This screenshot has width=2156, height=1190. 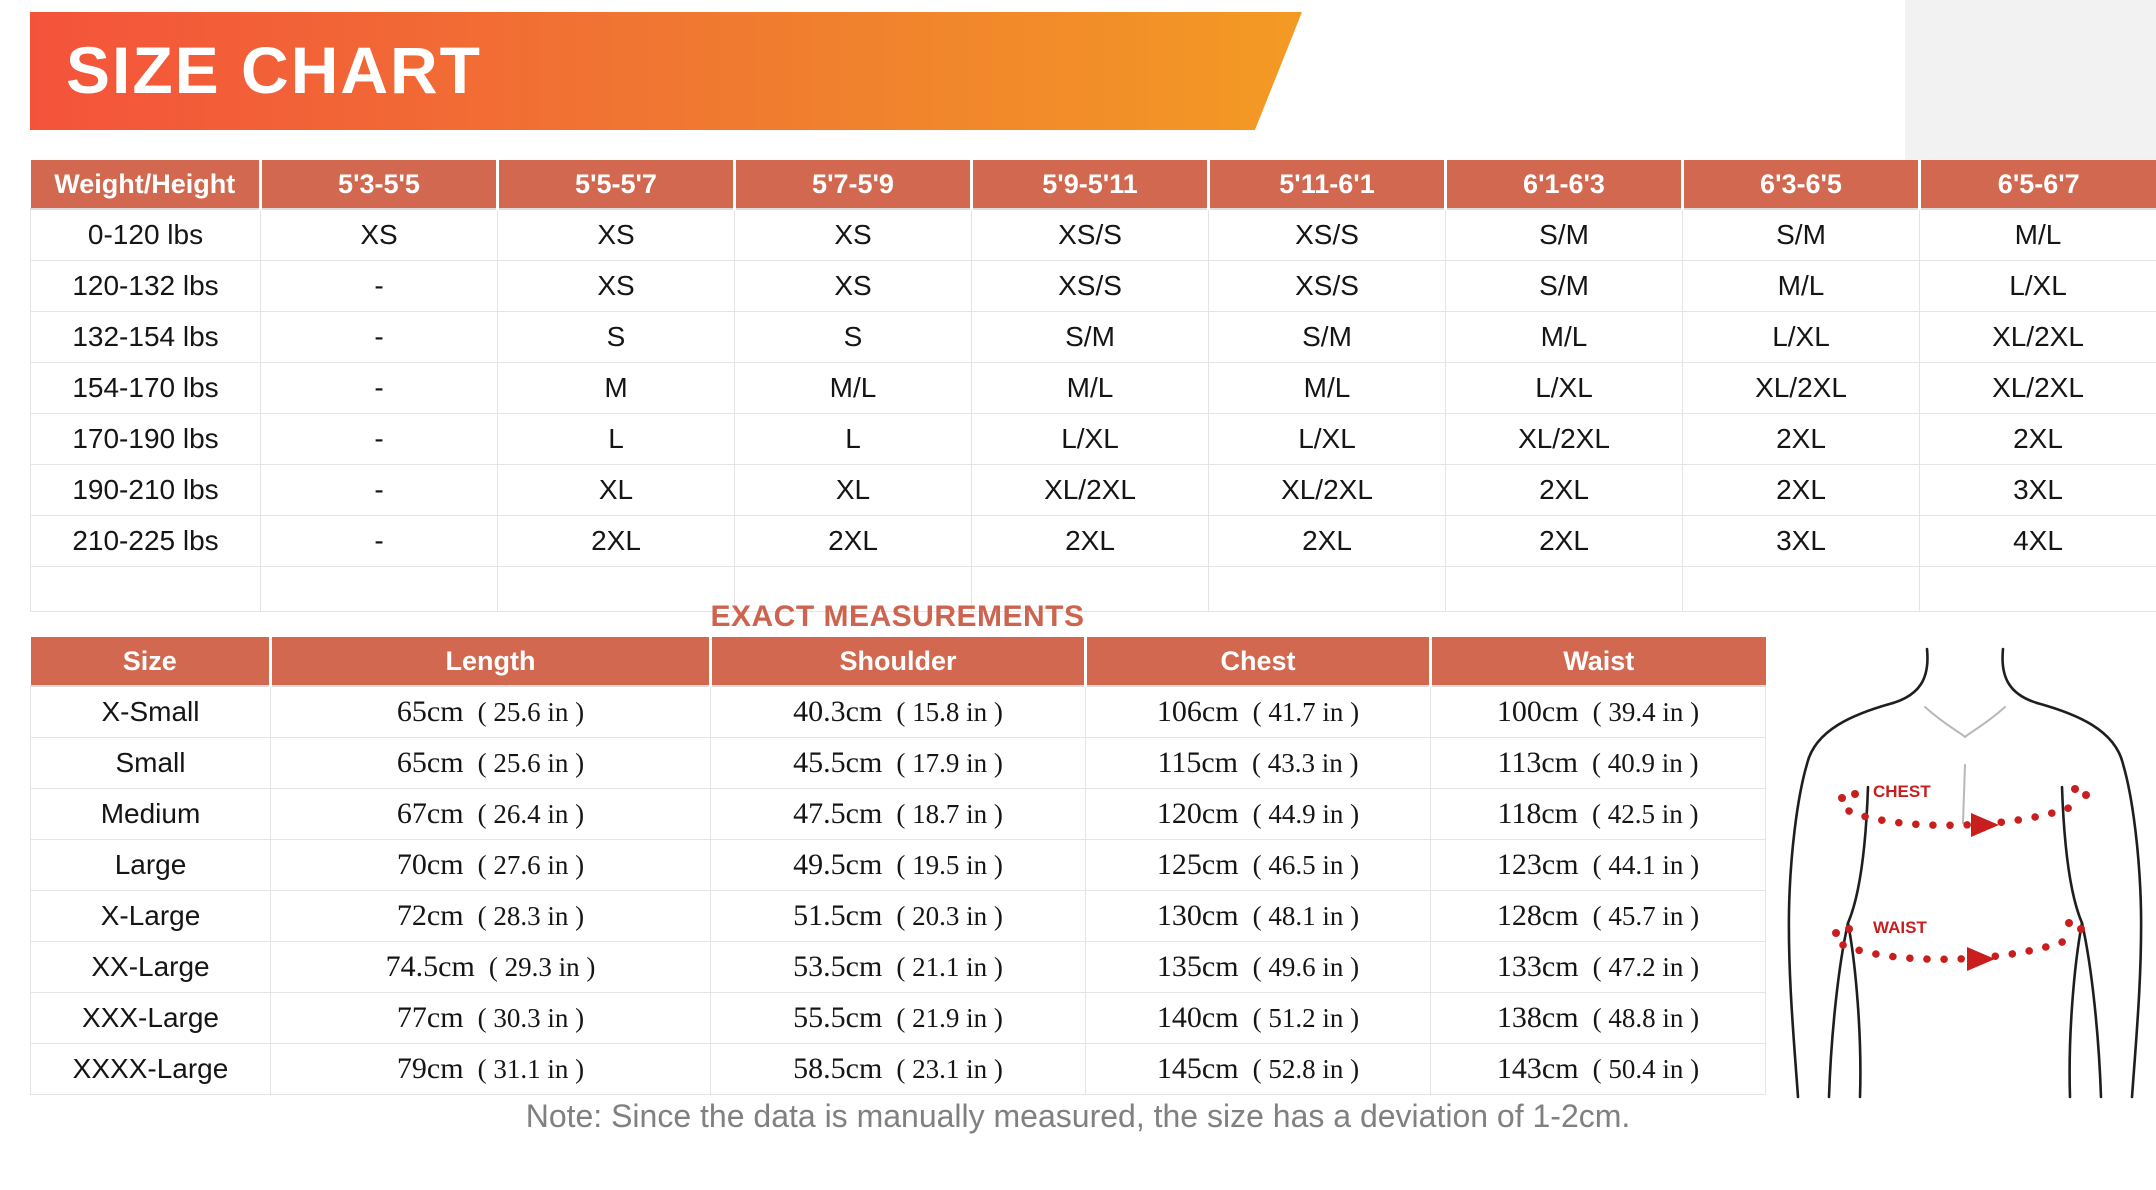 What do you see at coordinates (430, 1068) in the screenshot?
I see `cm-value: 79cm` at bounding box center [430, 1068].